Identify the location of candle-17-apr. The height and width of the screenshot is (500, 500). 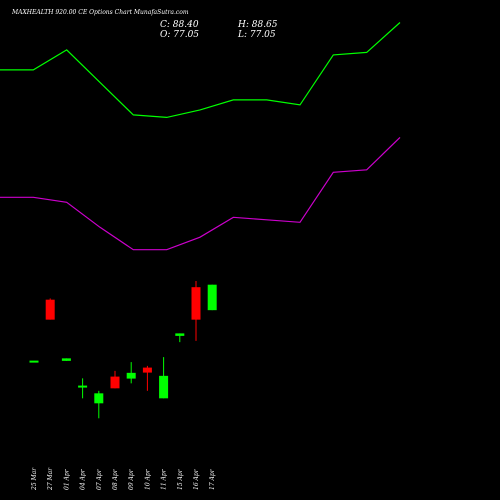
(212, 297).